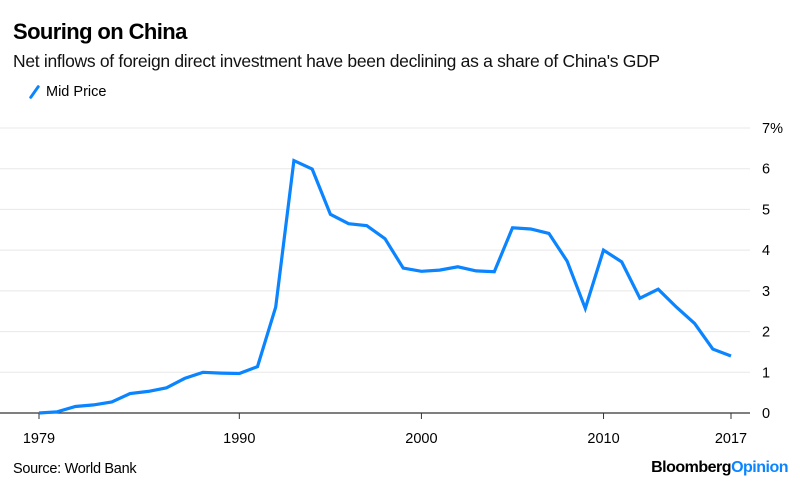 This screenshot has width=800, height=489. Describe the element at coordinates (759, 467) in the screenshot. I see `brand-opinion: Opinion` at that location.